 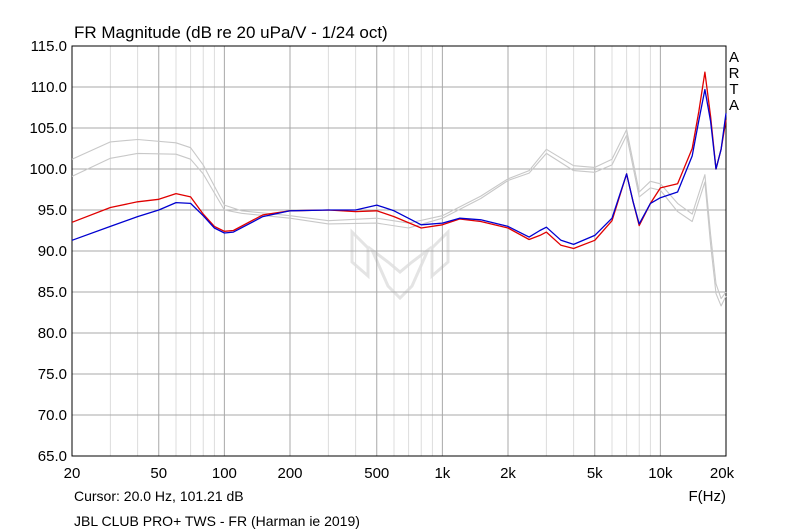 What do you see at coordinates (595, 473) in the screenshot?
I see `x-tick-label: 5k` at bounding box center [595, 473].